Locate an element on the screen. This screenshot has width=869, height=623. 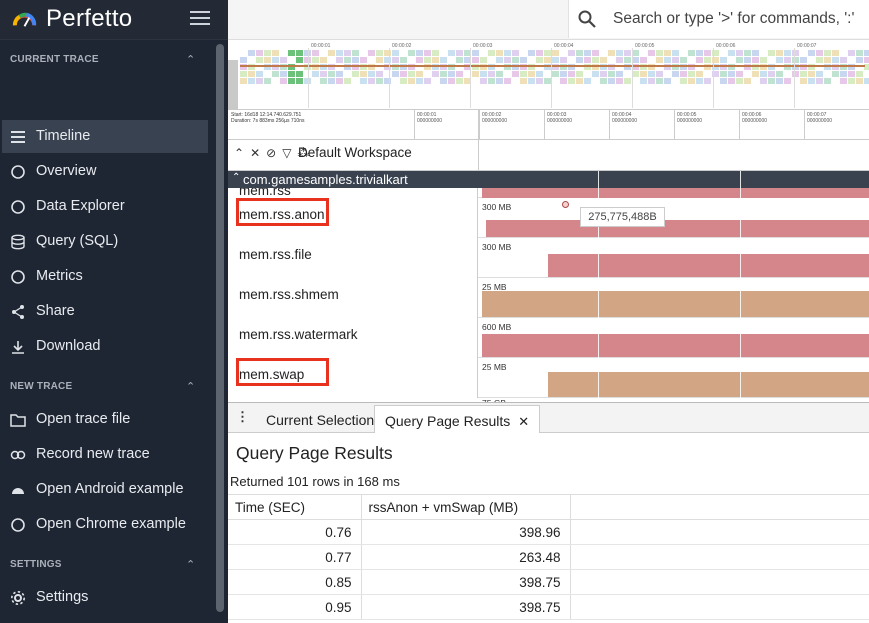
track-scale: 75 GB is located at coordinates (494, 400).